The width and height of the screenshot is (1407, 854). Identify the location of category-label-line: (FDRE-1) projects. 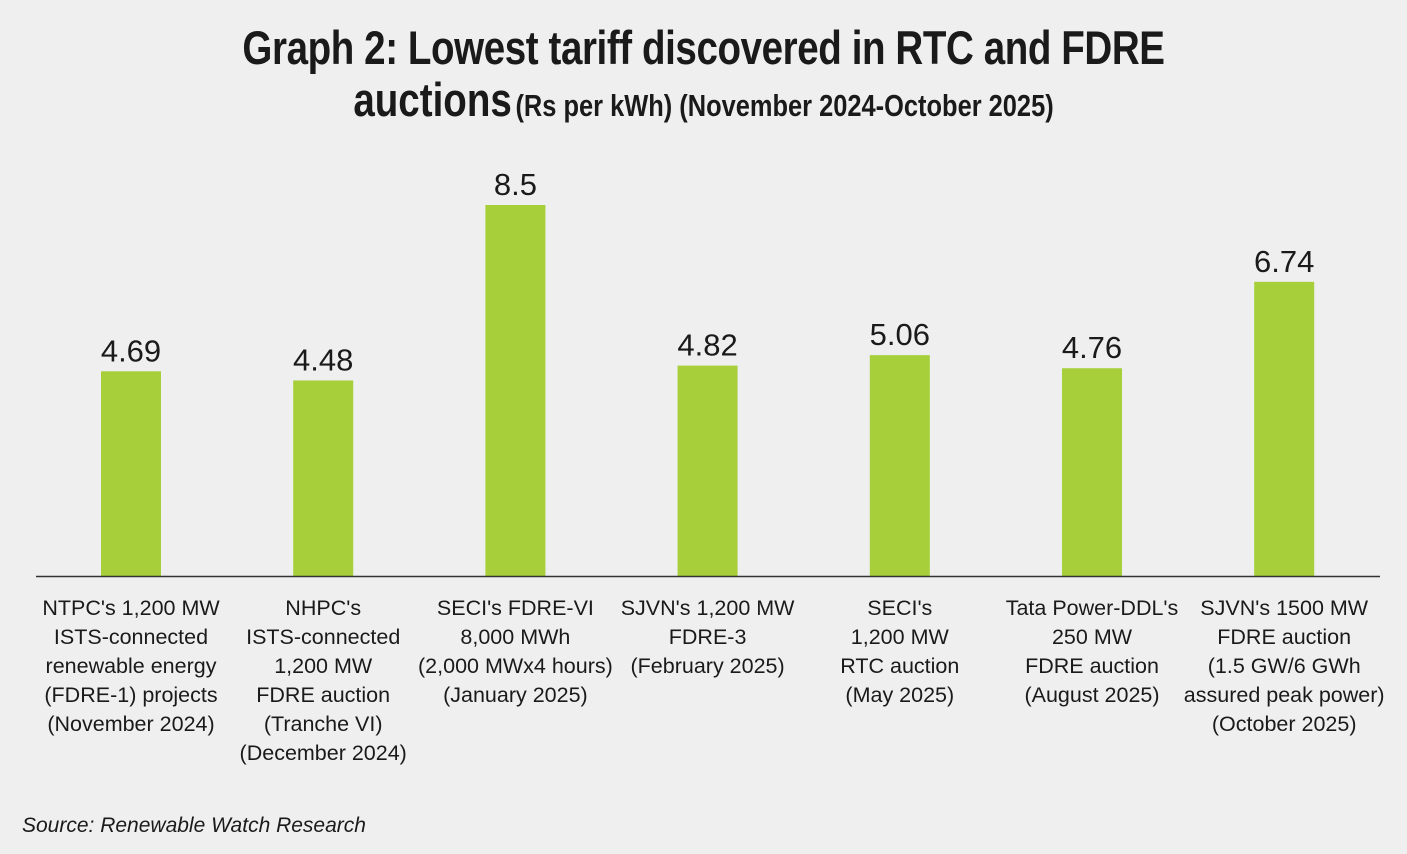
(130, 695).